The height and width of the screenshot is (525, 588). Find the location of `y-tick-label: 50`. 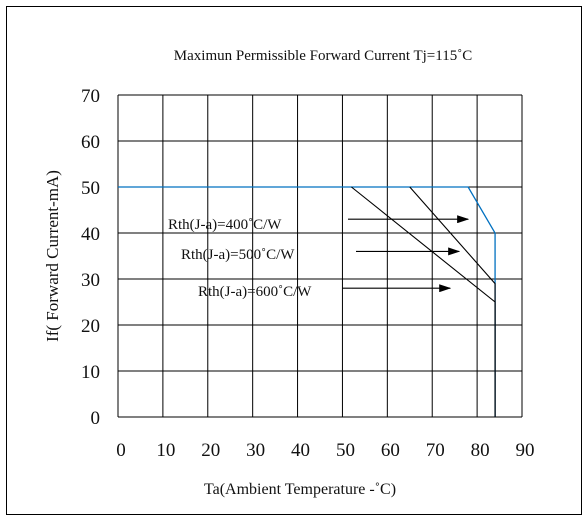

y-tick-label: 50 is located at coordinates (90, 188).